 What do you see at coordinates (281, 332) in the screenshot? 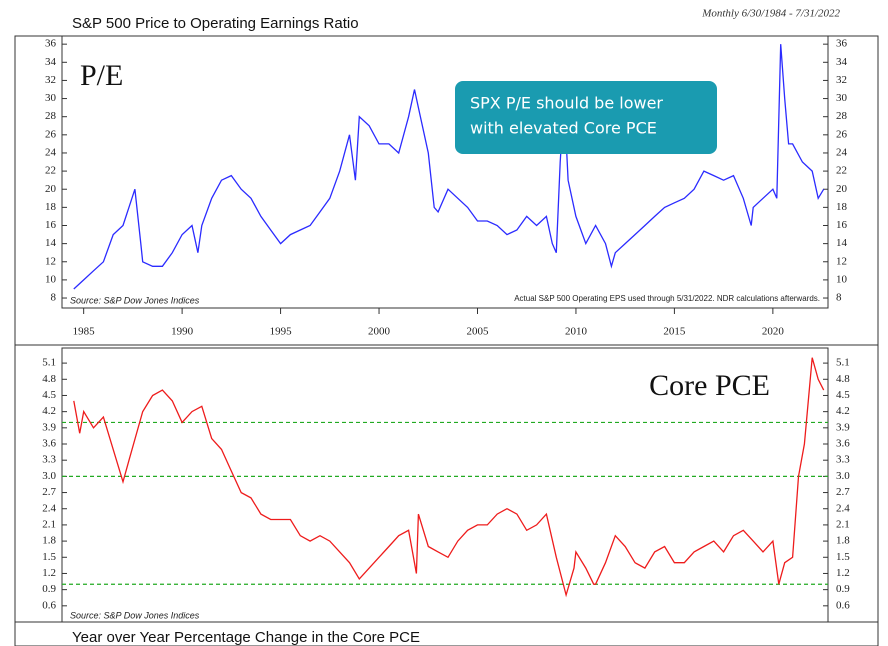
I see `x-tick-label: 1995` at bounding box center [281, 332].